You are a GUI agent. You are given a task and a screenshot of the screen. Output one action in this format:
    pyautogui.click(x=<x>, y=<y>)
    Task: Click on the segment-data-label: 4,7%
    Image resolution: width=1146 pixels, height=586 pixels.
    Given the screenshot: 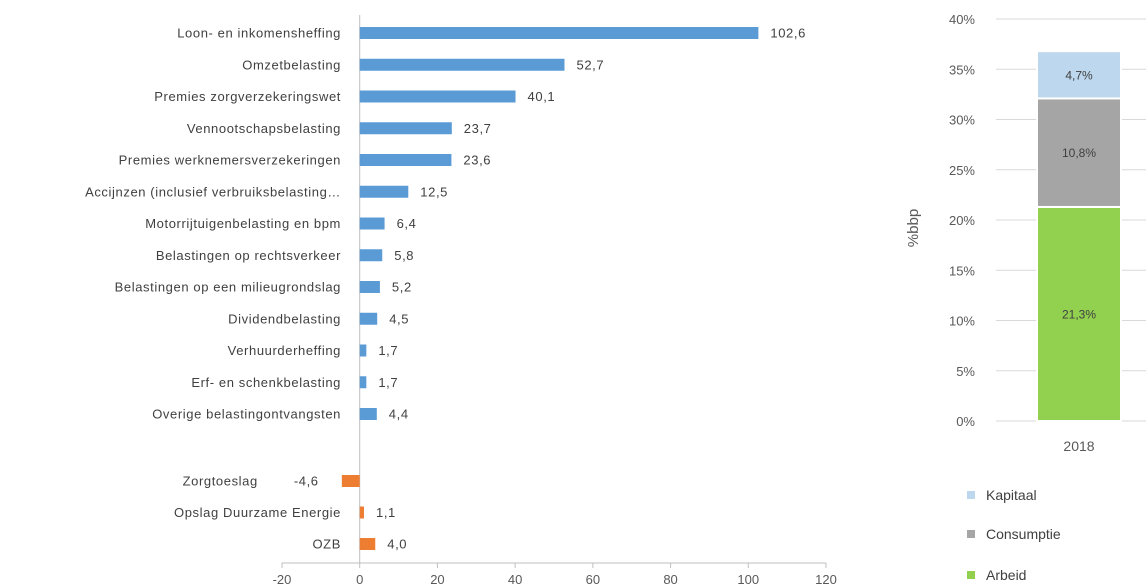 What is the action you would take?
    pyautogui.click(x=1079, y=75)
    